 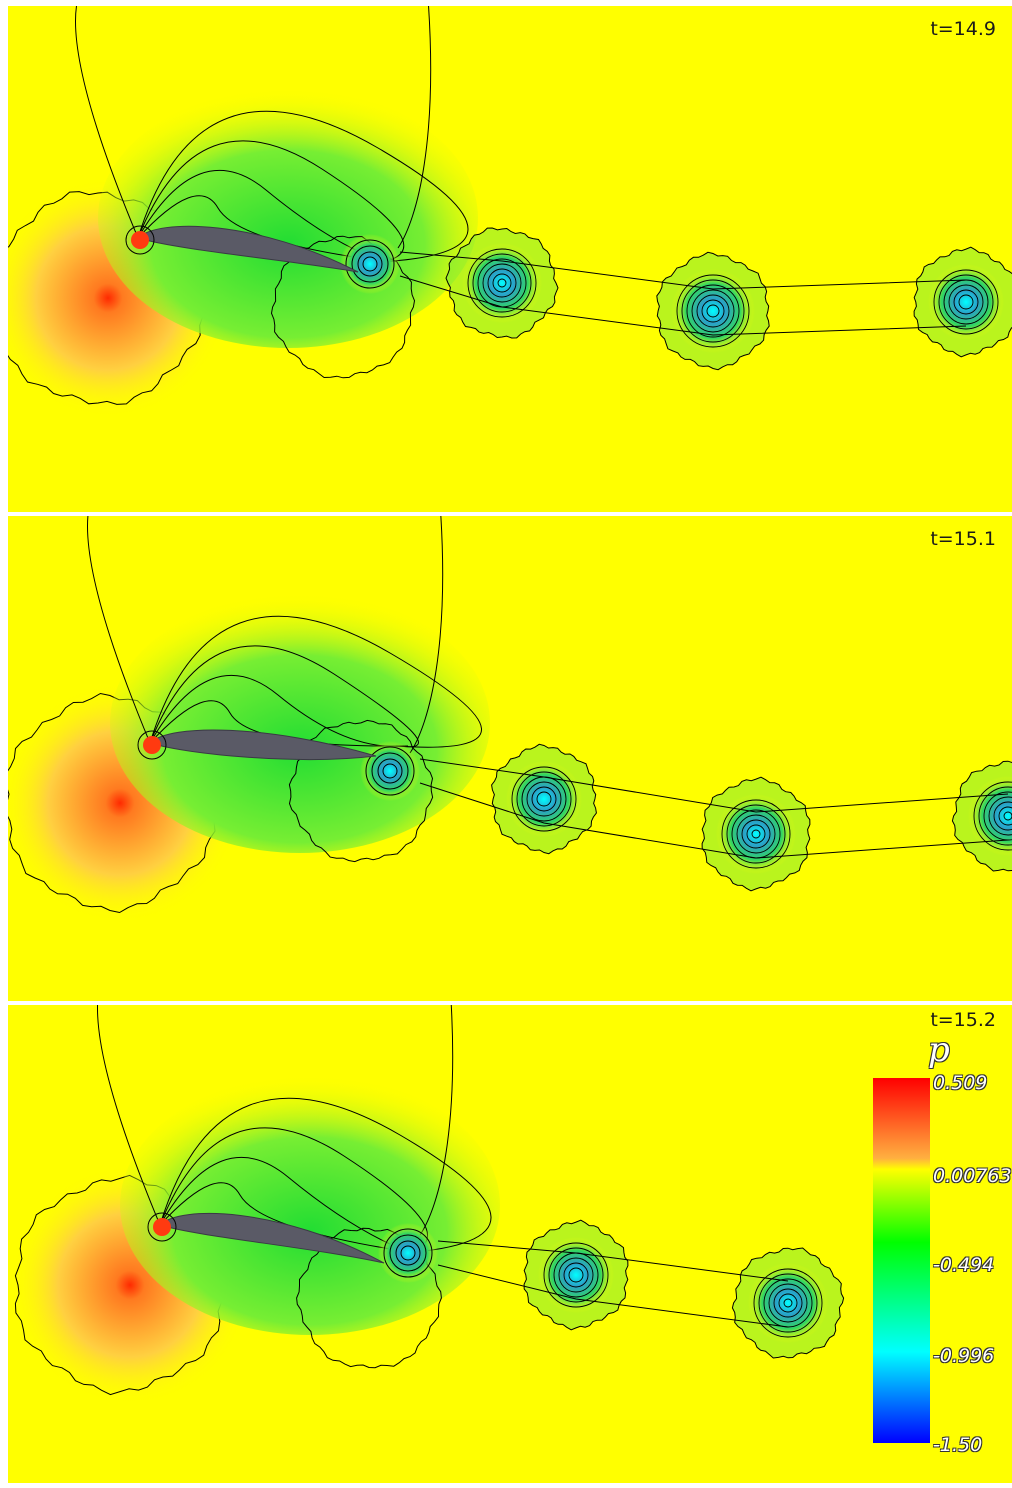 What do you see at coordinates (963, 1020) in the screenshot?
I see `time-label: t=15.2` at bounding box center [963, 1020].